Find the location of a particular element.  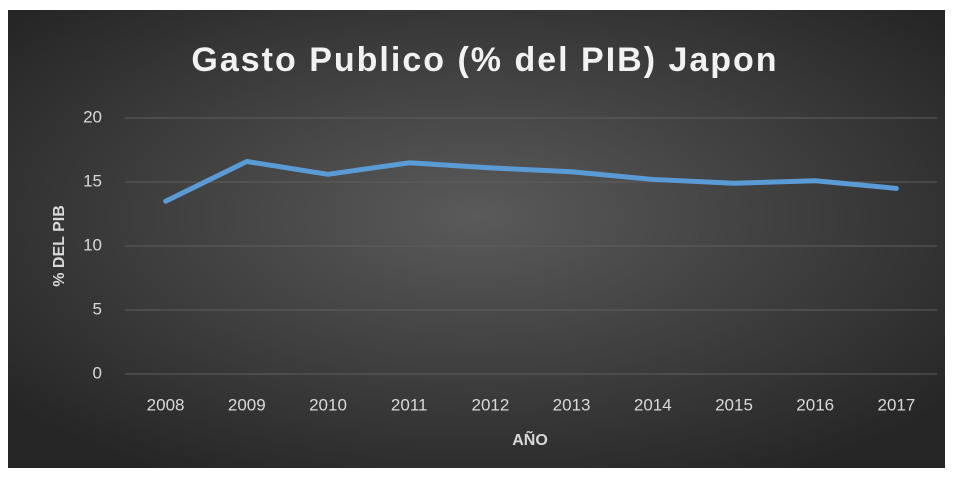

y-tick-label: 10 is located at coordinates (92, 244).